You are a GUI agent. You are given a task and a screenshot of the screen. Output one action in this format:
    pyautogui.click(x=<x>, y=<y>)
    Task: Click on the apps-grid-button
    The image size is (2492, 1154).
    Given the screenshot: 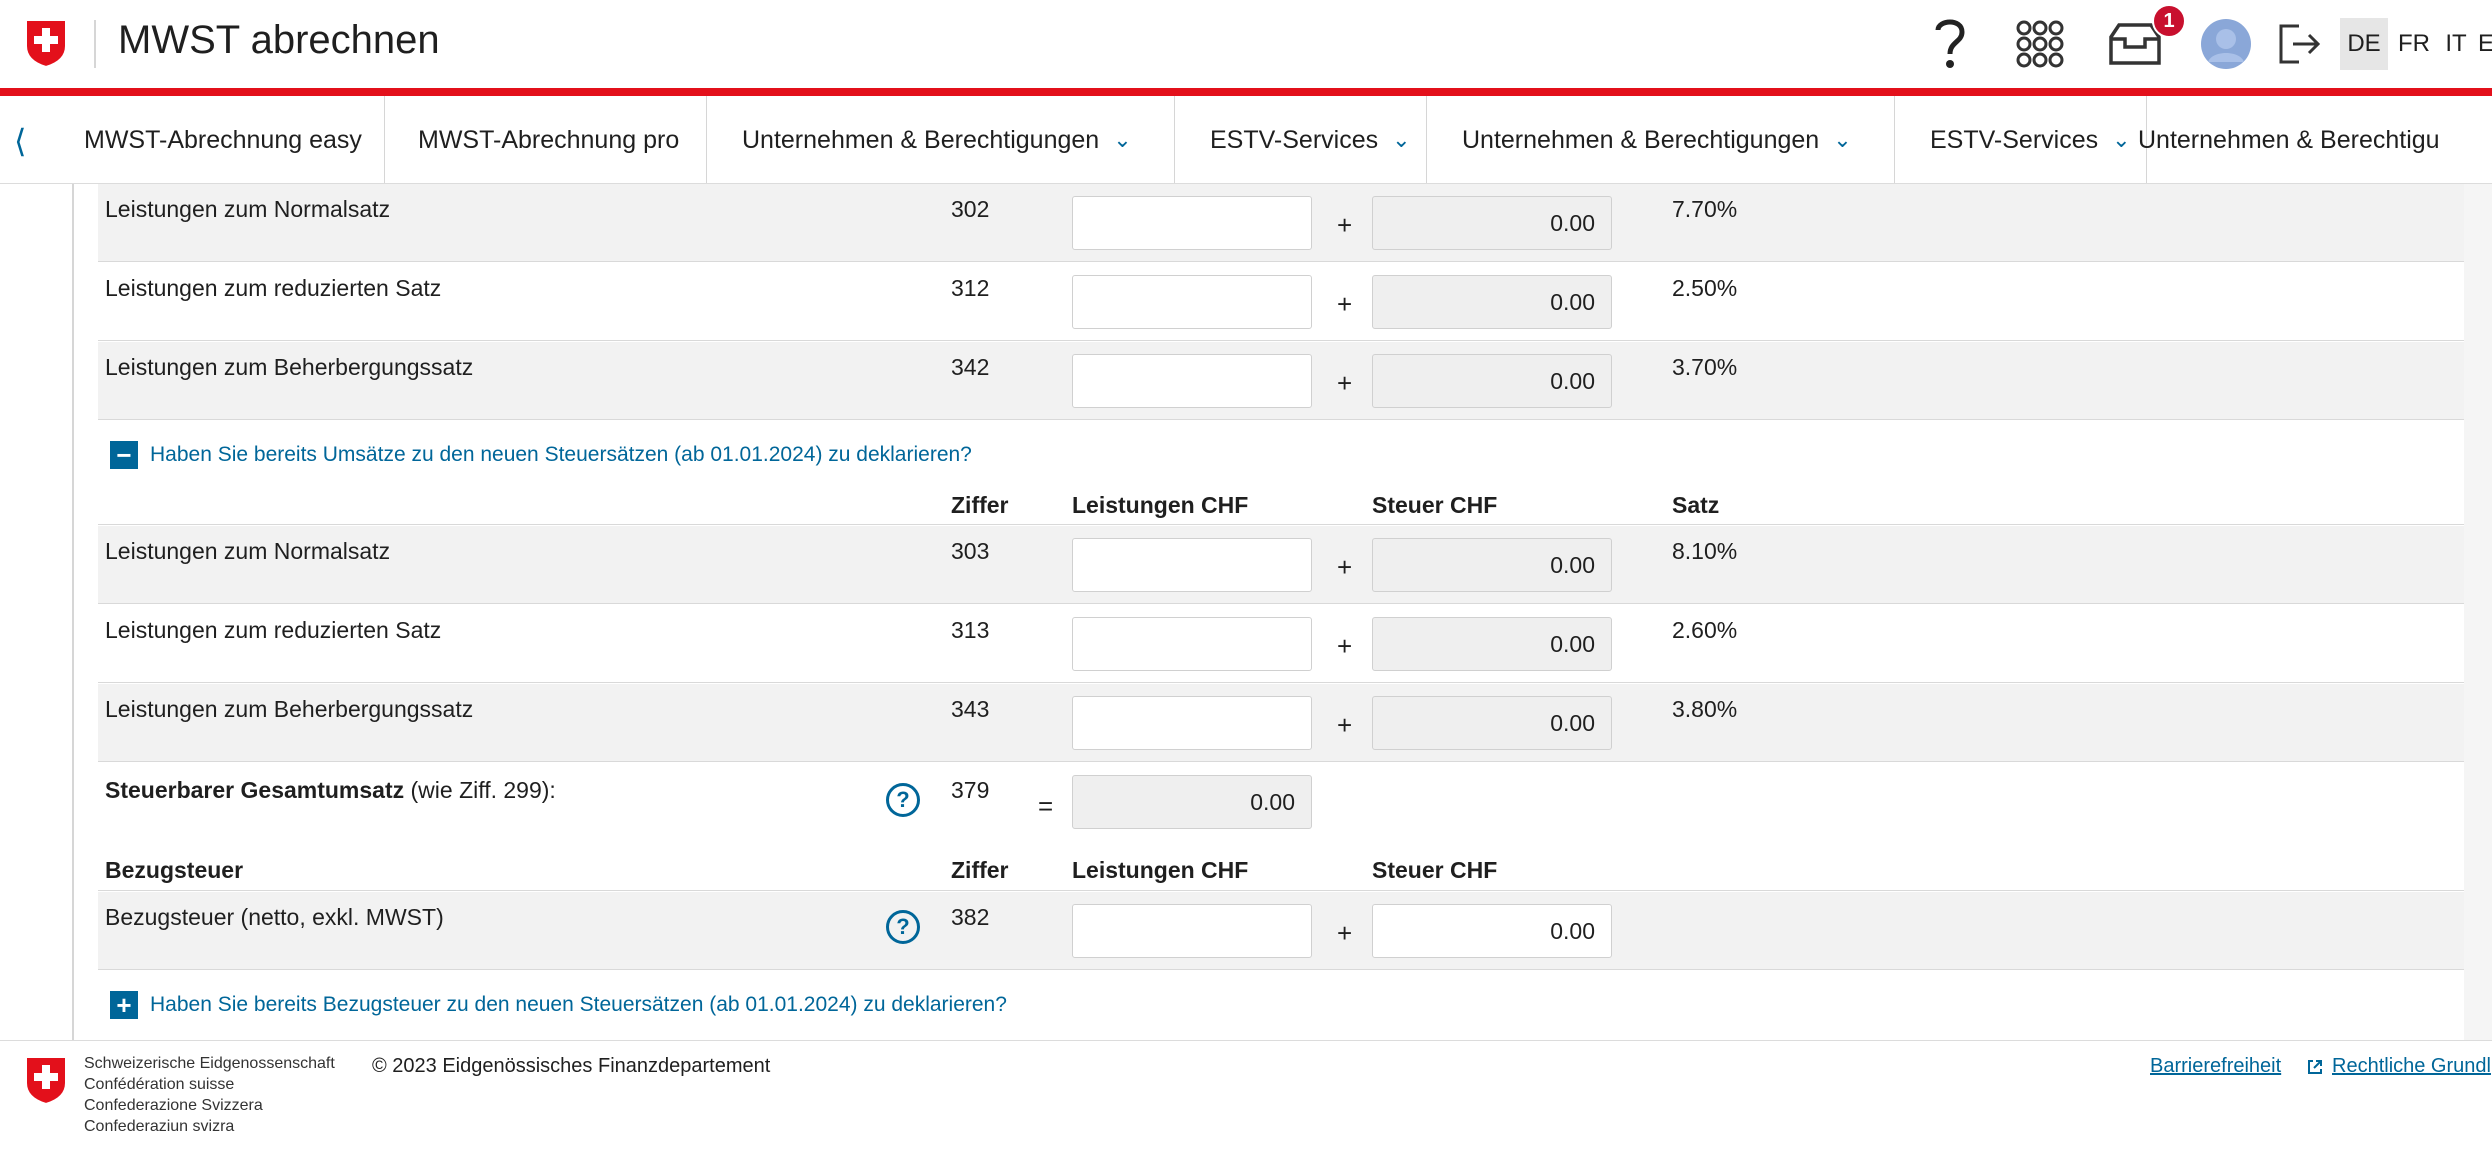 What is the action you would take?
    pyautogui.click(x=2040, y=44)
    